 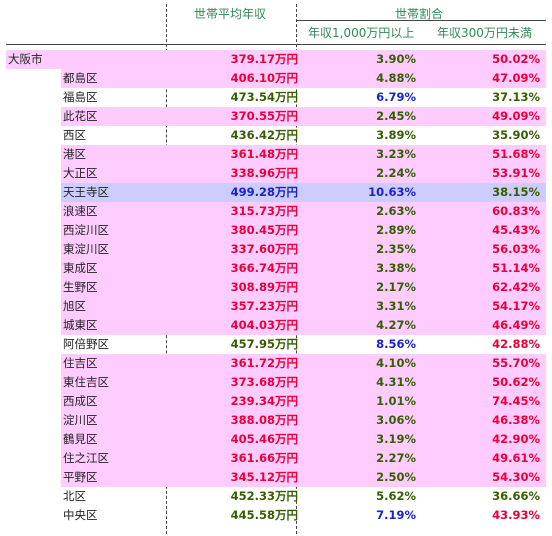 What do you see at coordinates (516, 230) in the screenshot?
I see `under-3m-ratio-value: 45.43%` at bounding box center [516, 230].